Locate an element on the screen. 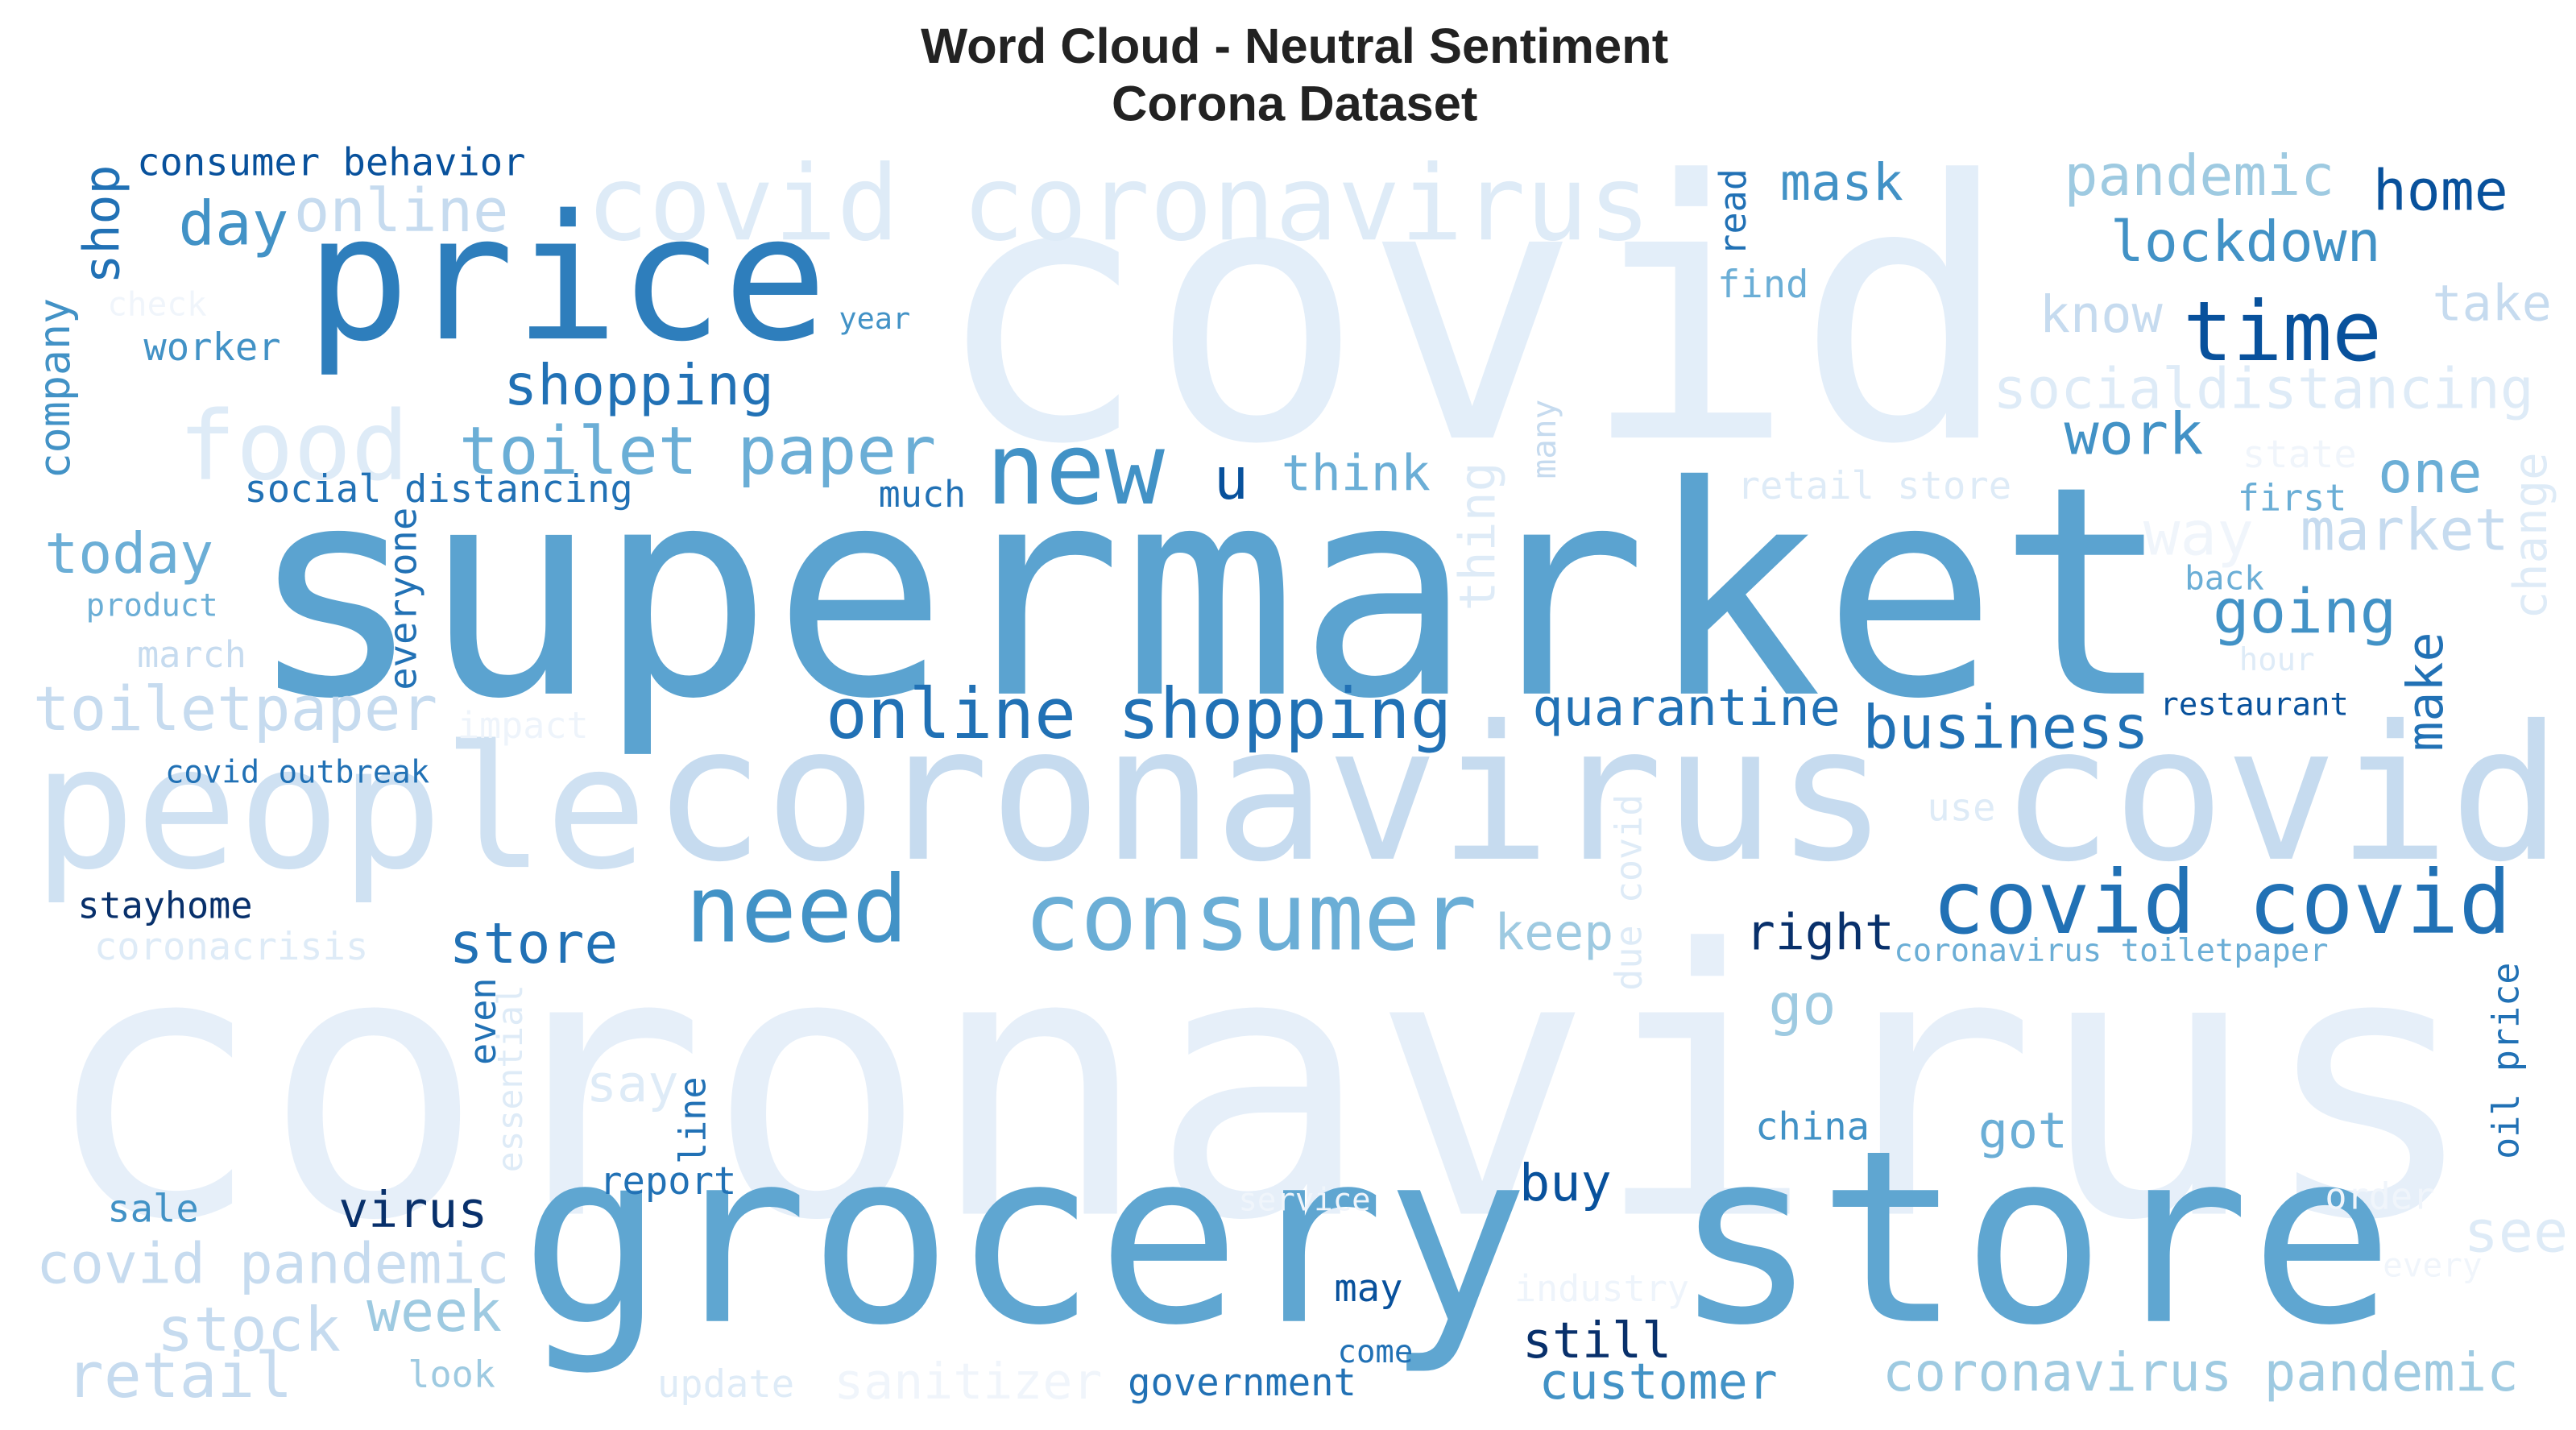 This screenshot has height=1430, width=2576. word: worker is located at coordinates (211, 347).